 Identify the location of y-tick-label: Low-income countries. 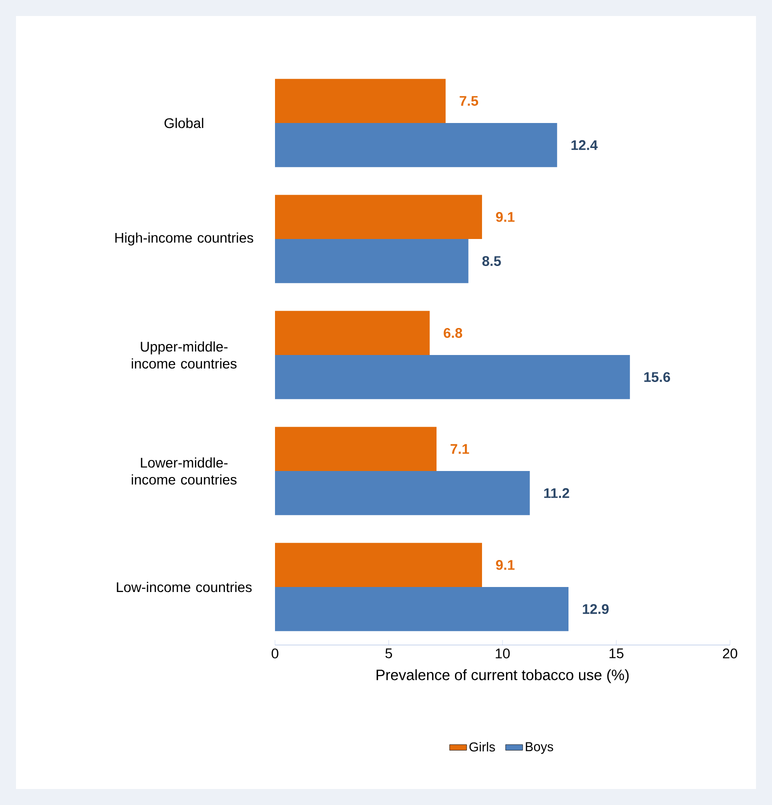
(184, 587).